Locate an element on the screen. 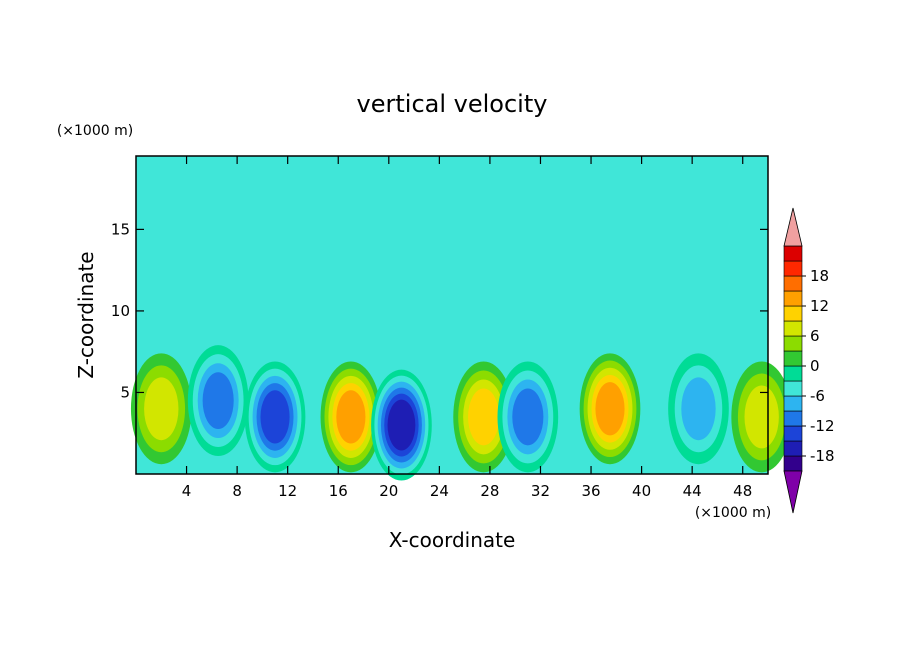 The image size is (904, 654). colorbar-tick-label: -12 is located at coordinates (822, 426).